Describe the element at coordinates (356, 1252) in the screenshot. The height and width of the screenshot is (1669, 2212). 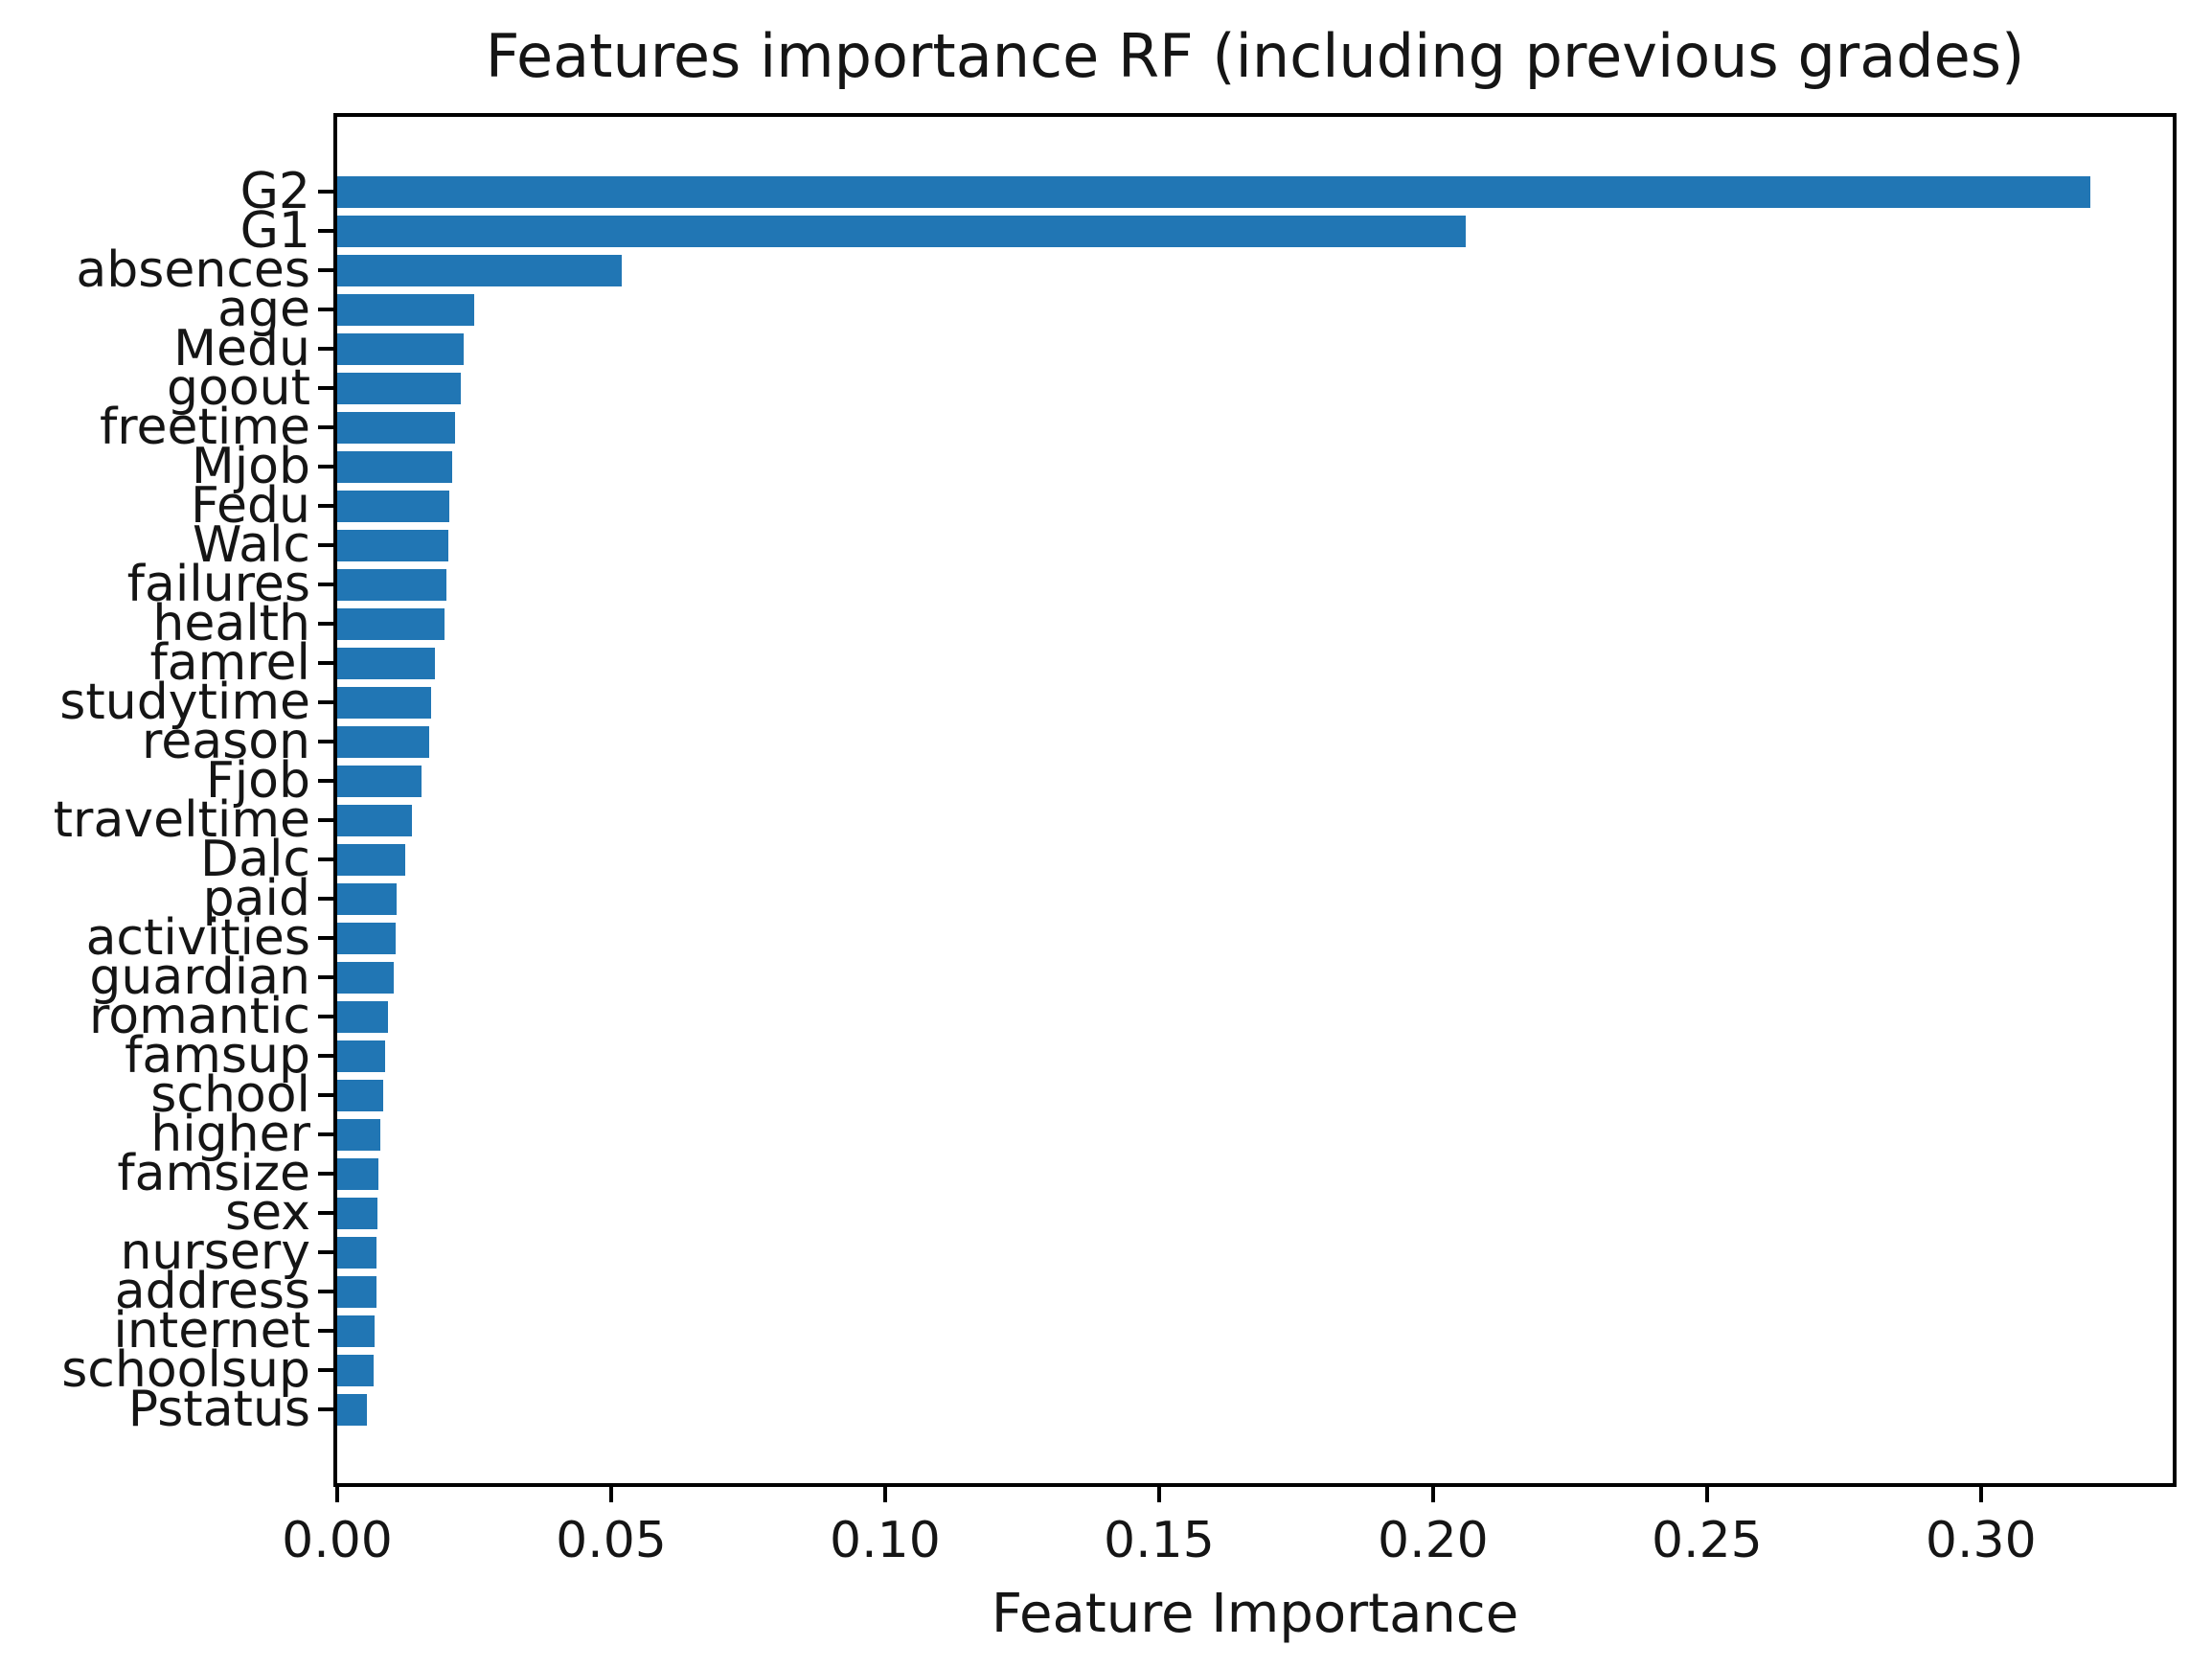
I see `bar-nursery` at that location.